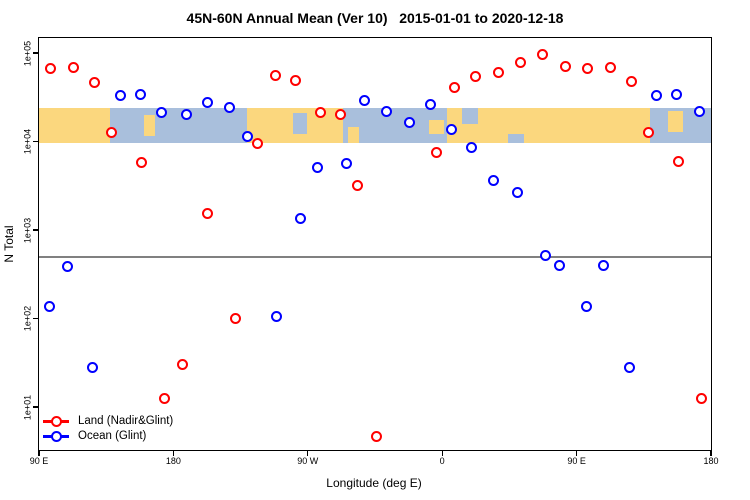 The height and width of the screenshot is (500, 750). I want to click on legend-item-land: Land (Nadir&Glint), so click(108, 421).